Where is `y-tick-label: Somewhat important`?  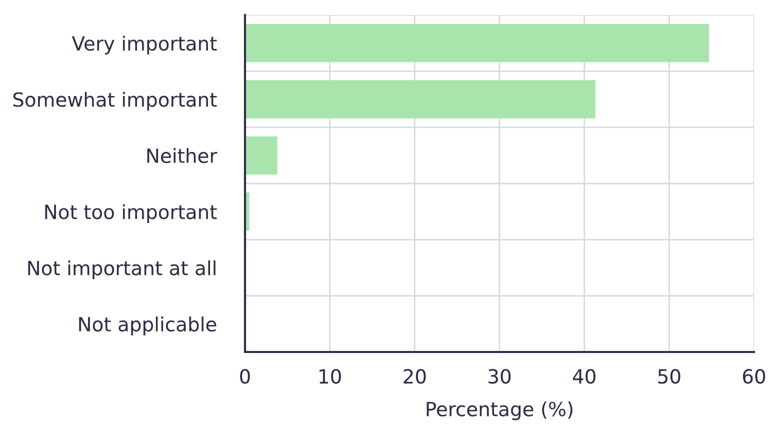
y-tick-label: Somewhat important is located at coordinates (115, 101).